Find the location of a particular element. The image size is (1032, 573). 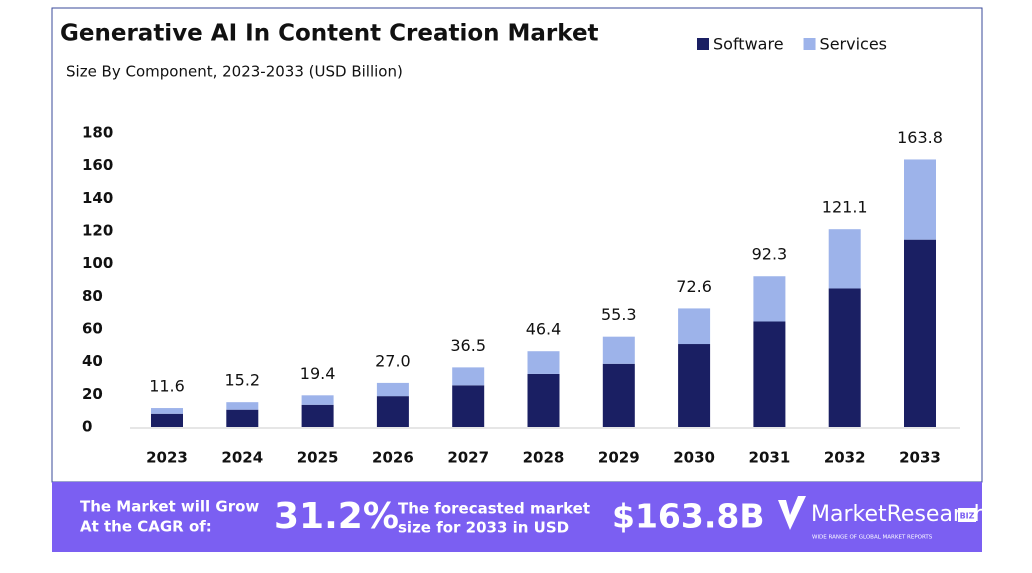

chart-title: Generative AI In Content Creation Market is located at coordinates (329, 34).